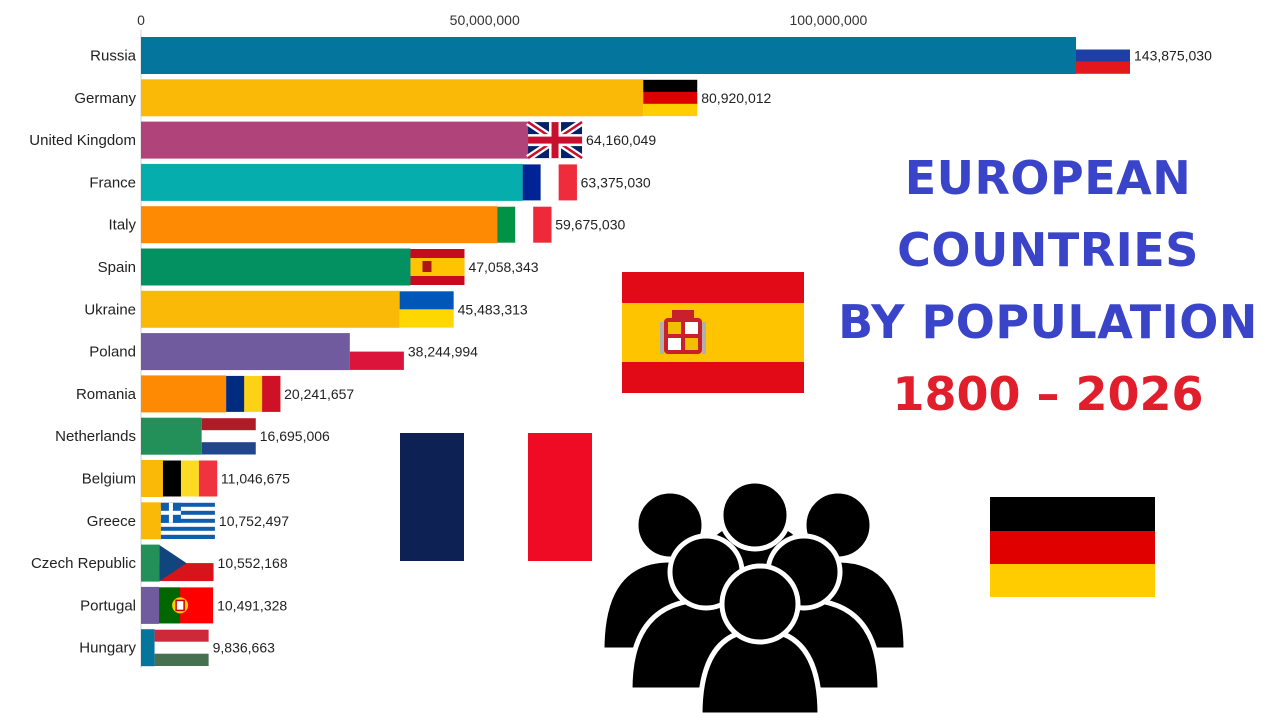 This screenshot has width=1280, height=720. I want to click on france-flag-large-icon, so click(496, 497).